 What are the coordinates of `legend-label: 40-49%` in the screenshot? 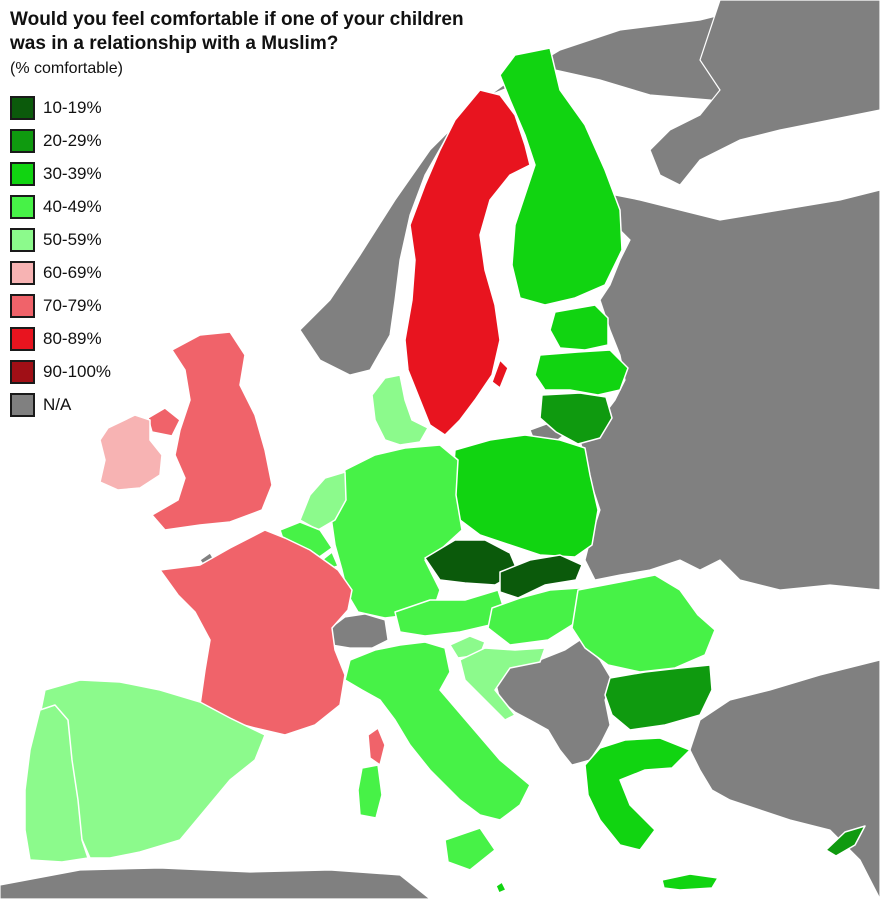 It's located at (72, 206).